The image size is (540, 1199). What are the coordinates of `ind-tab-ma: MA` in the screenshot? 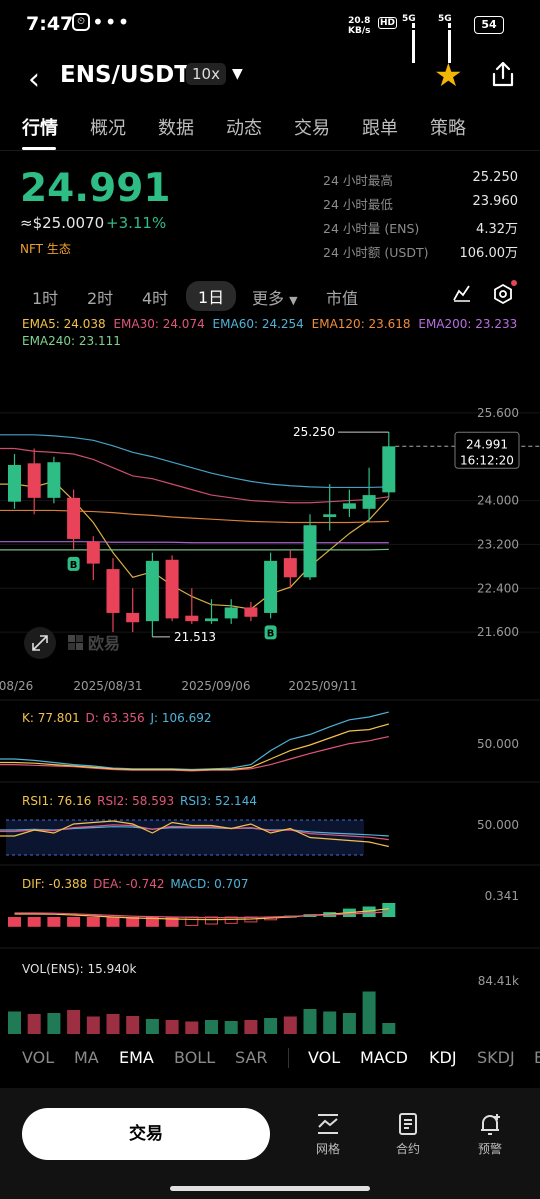 It's located at (86, 1057).